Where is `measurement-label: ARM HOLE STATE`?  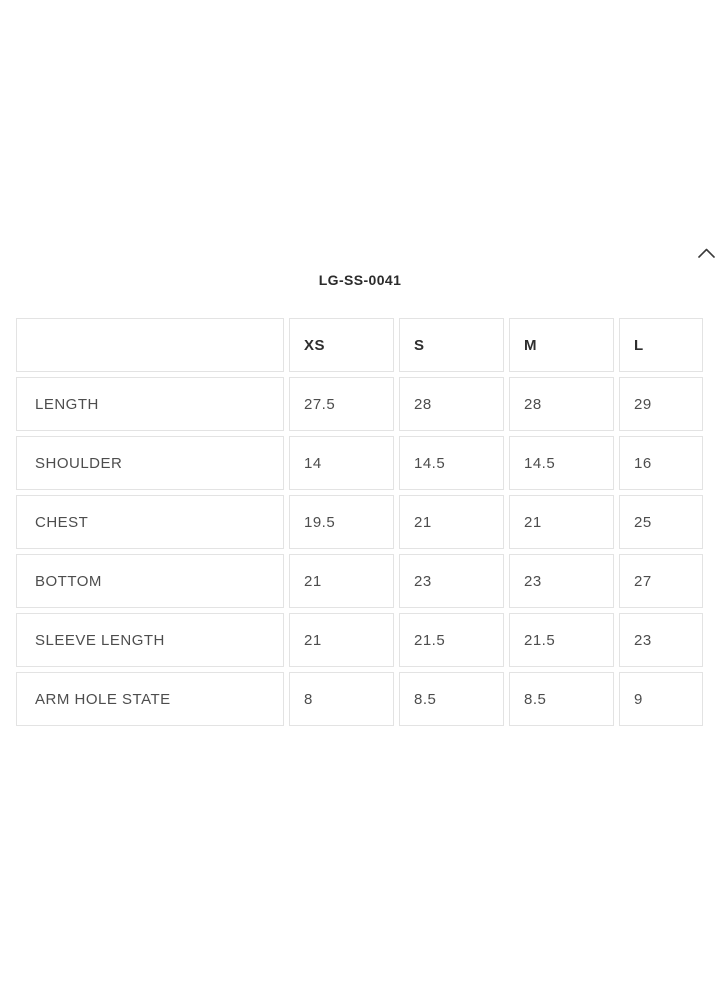 measurement-label: ARM HOLE STATE is located at coordinates (150, 699).